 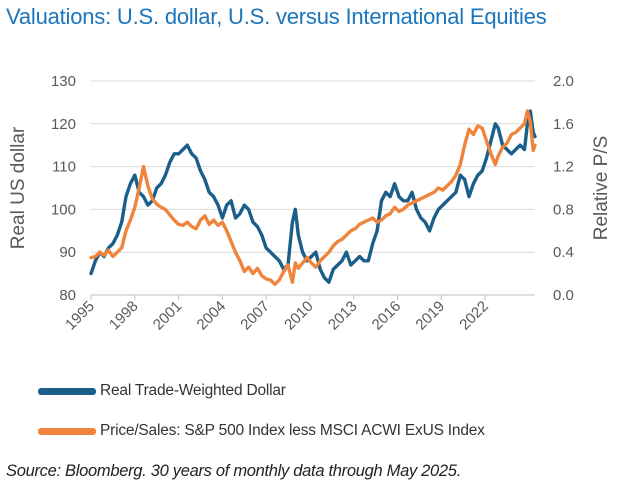 What do you see at coordinates (63, 81) in the screenshot?
I see `y-tick-label: 130` at bounding box center [63, 81].